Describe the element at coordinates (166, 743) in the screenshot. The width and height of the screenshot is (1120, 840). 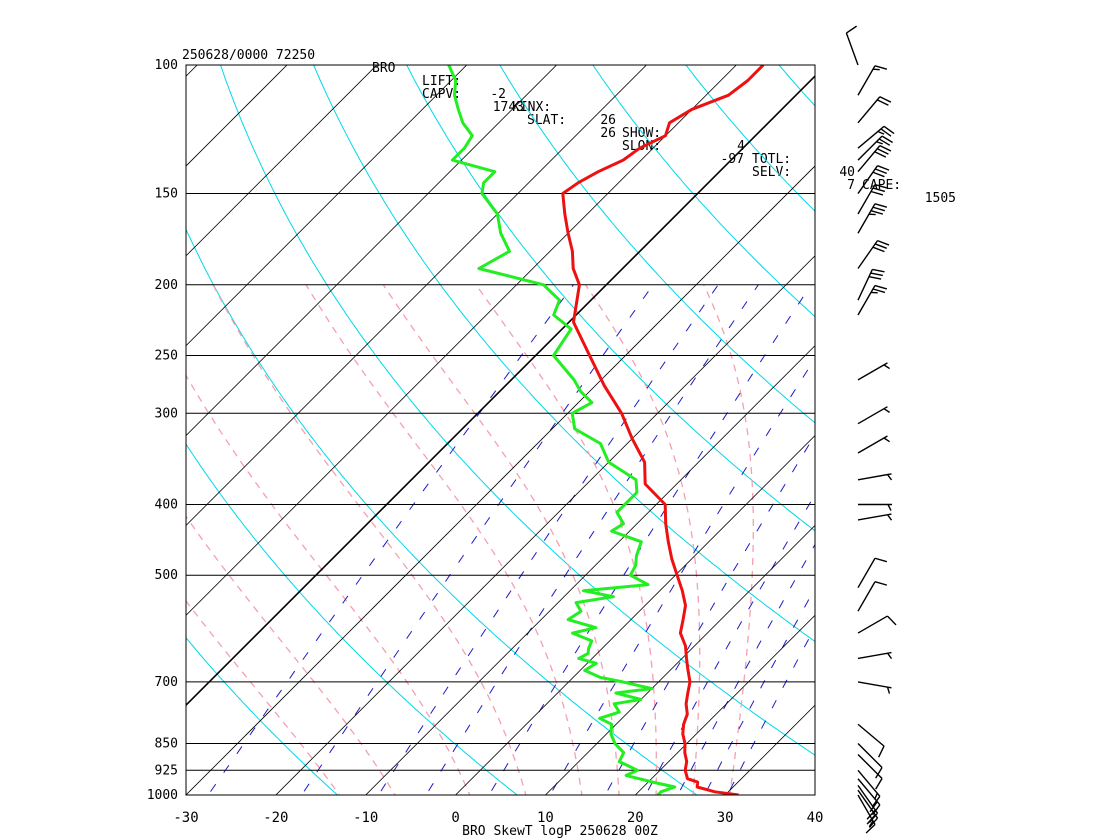
I see `pressure-tick-label: 850` at that location.